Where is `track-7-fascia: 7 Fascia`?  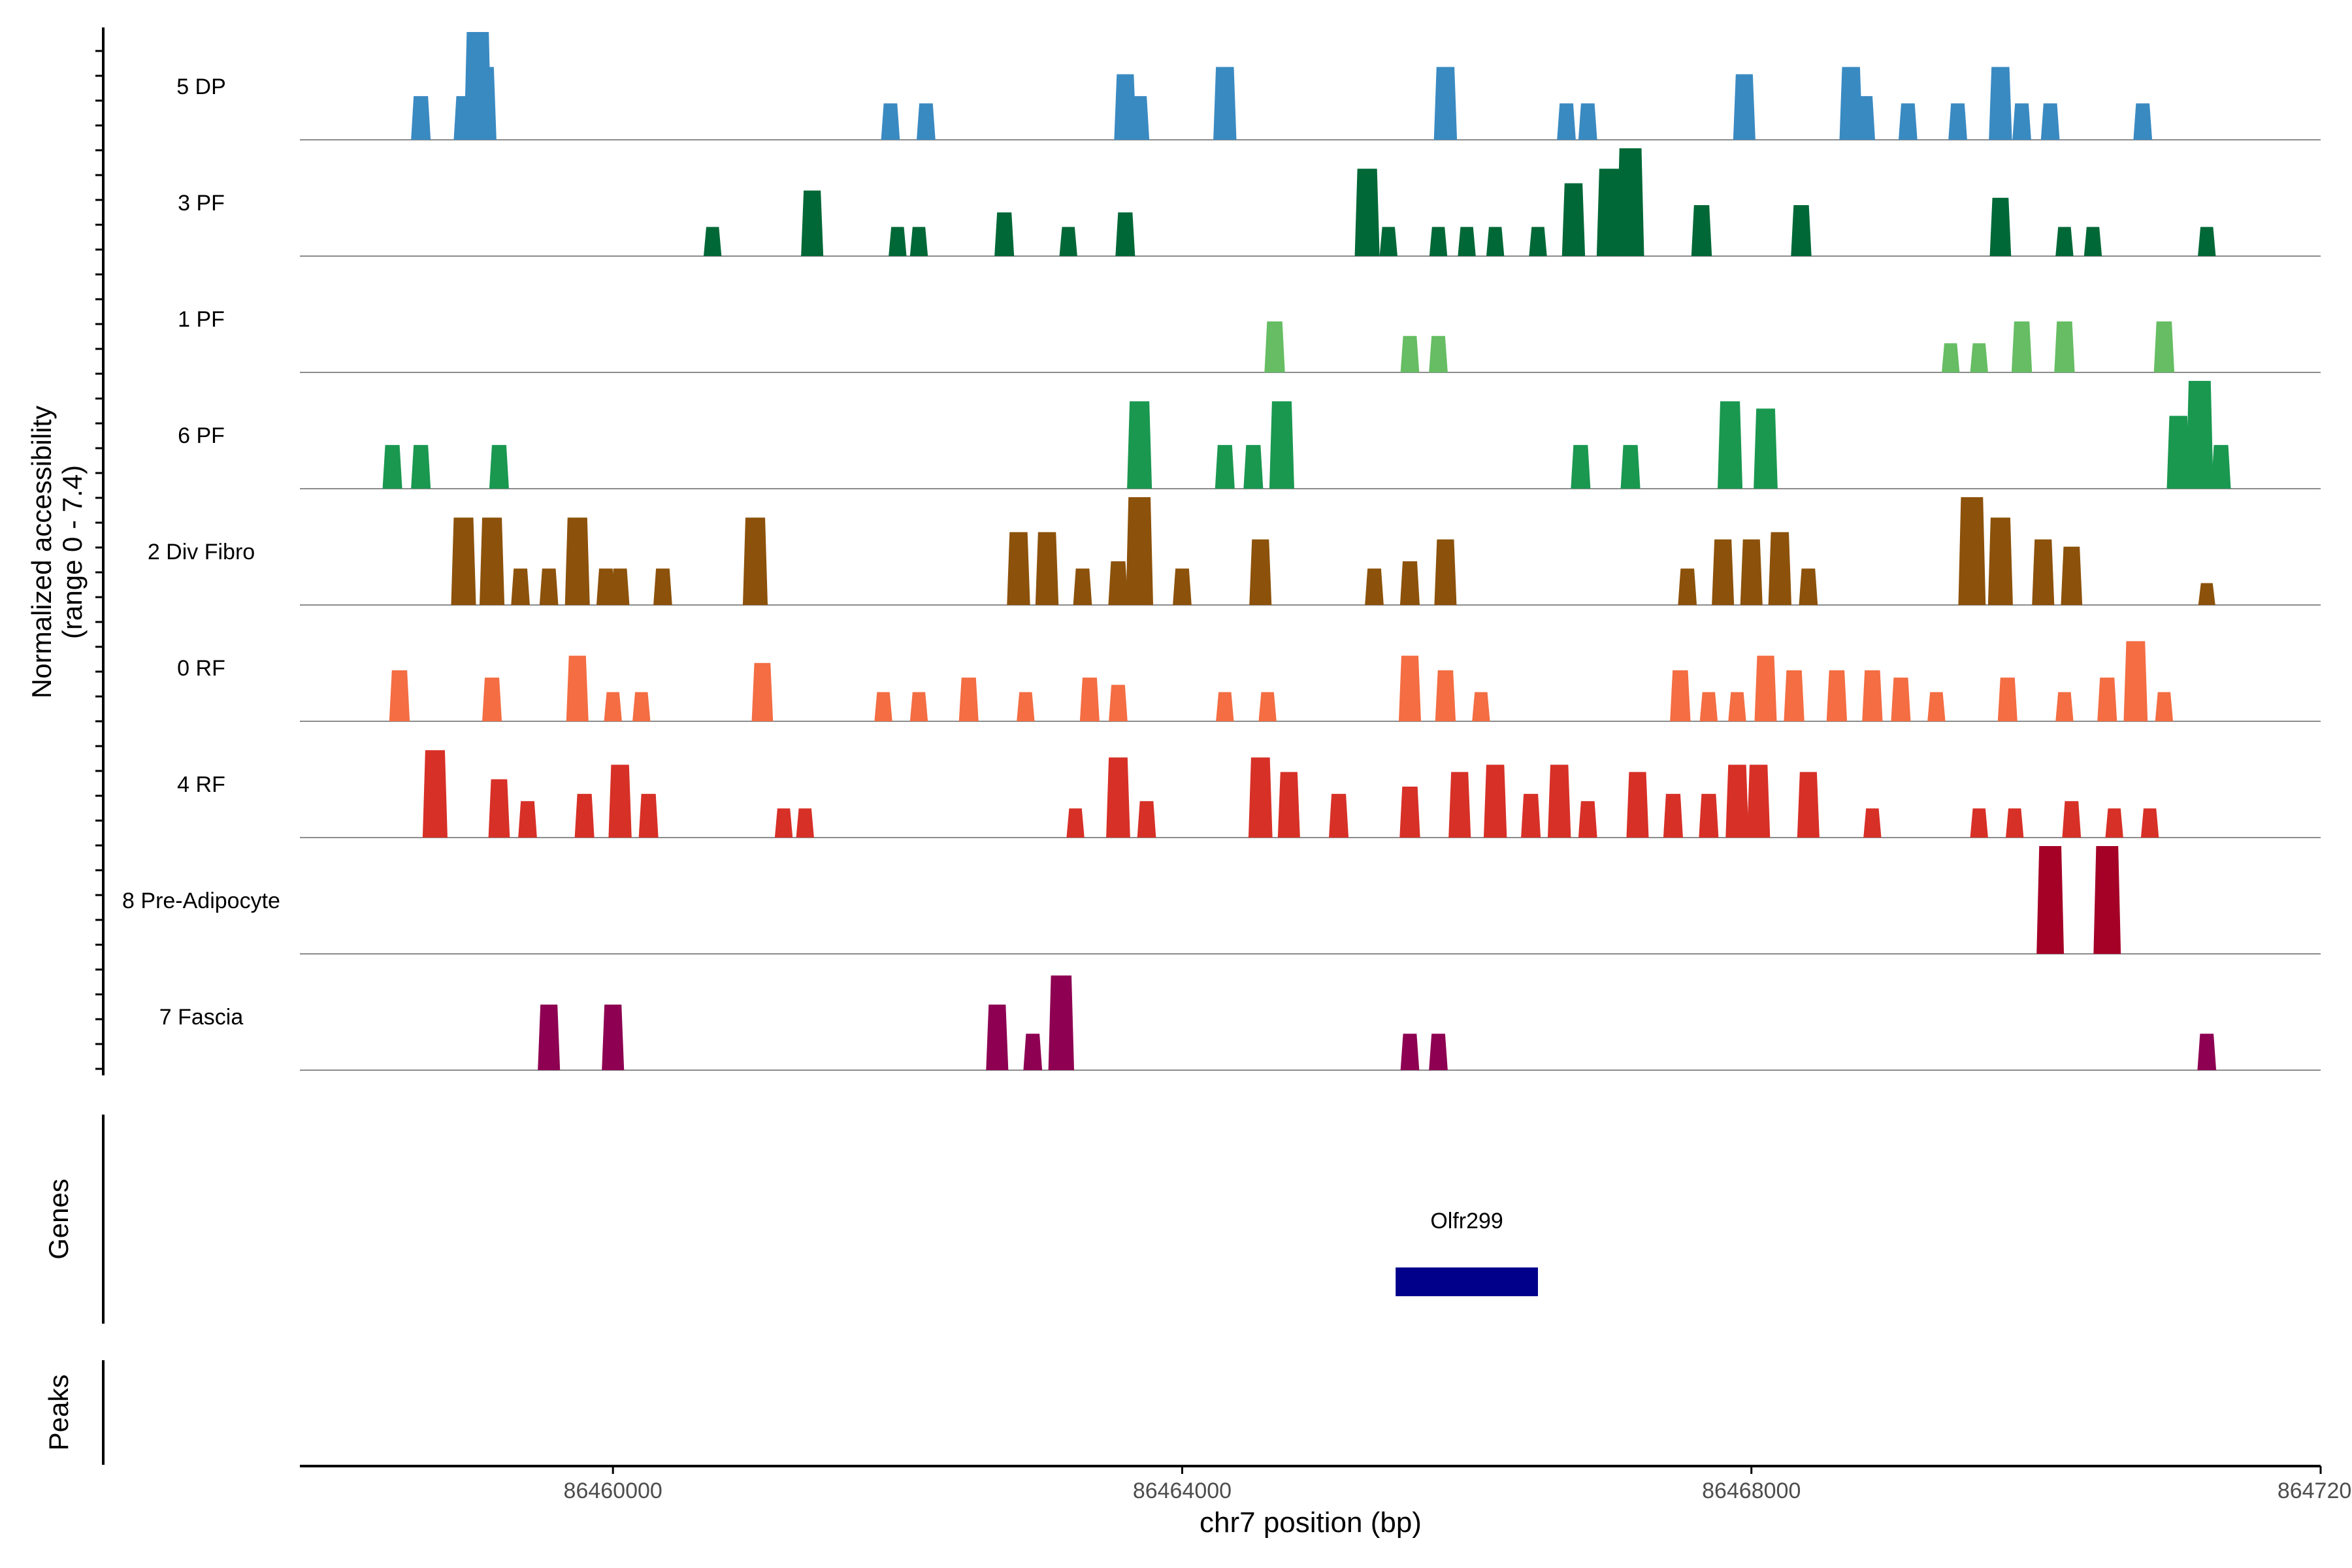
track-7-fascia: 7 Fascia is located at coordinates (1240, 1023).